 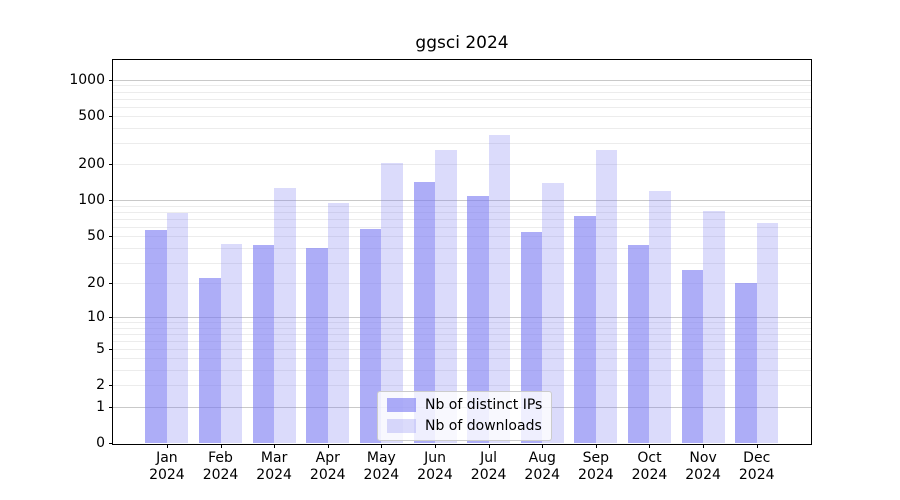 I want to click on bar-ips-jul, so click(x=478, y=319).